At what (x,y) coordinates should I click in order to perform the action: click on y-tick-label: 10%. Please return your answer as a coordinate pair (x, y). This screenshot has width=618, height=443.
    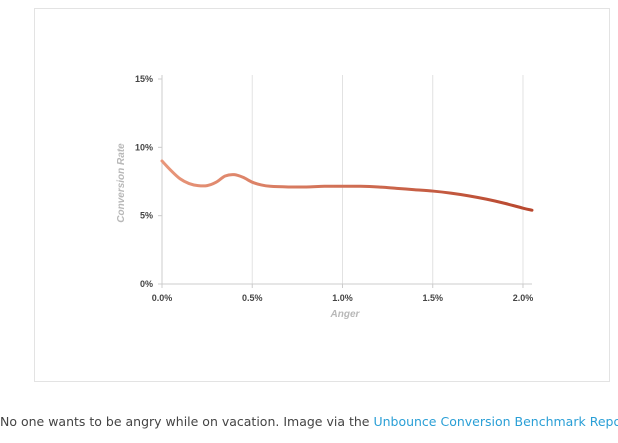
    Looking at the image, I should click on (144, 147).